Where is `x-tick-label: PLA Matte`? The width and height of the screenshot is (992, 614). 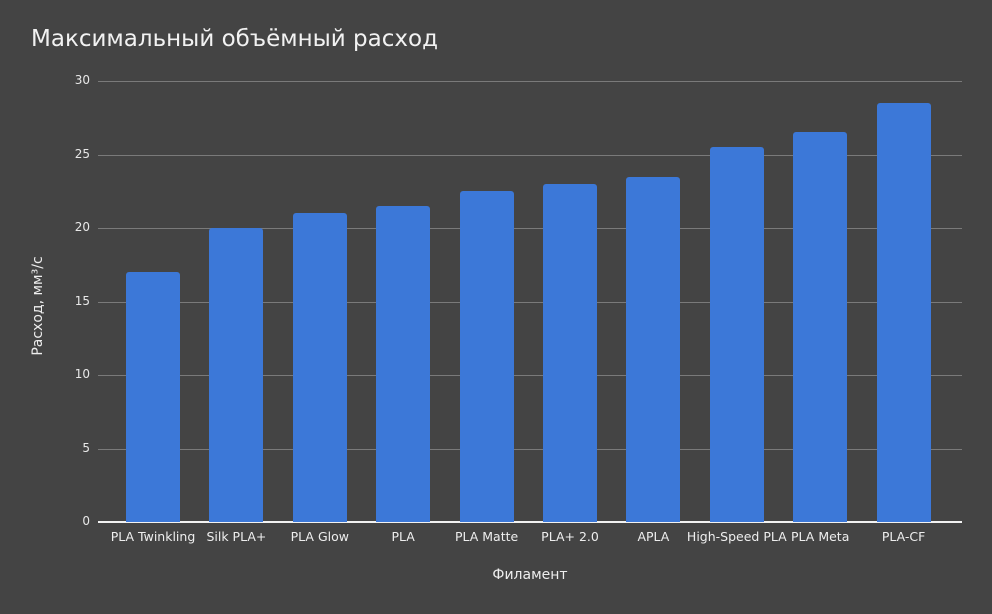 x-tick-label: PLA Matte is located at coordinates (486, 536).